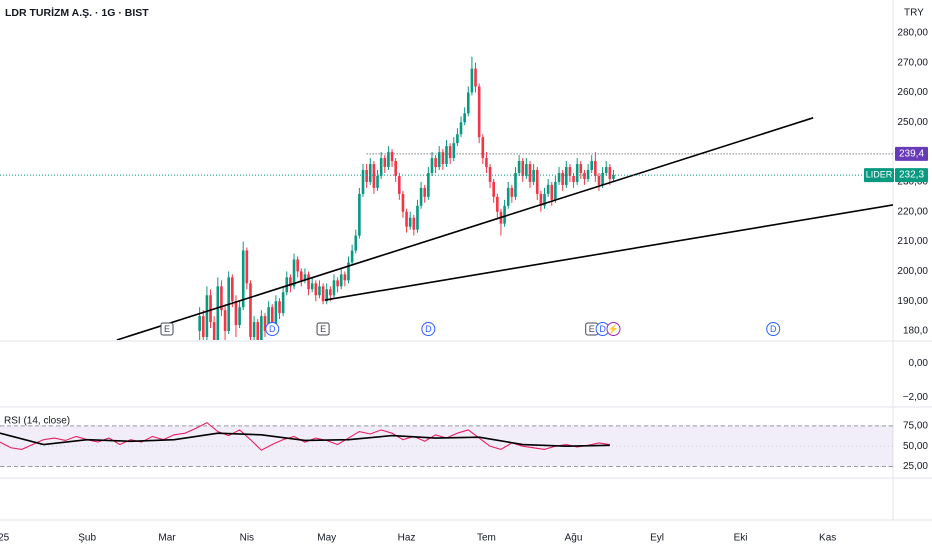 Image resolution: width=932 pixels, height=550 pixels. Describe the element at coordinates (912, 92) in the screenshot. I see `y-tick-label: 260,00` at that location.